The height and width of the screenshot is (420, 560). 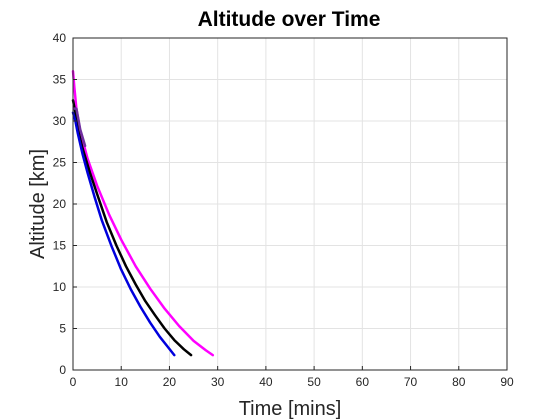 What do you see at coordinates (218, 382) in the screenshot?
I see `x-tick-label: 30` at bounding box center [218, 382].